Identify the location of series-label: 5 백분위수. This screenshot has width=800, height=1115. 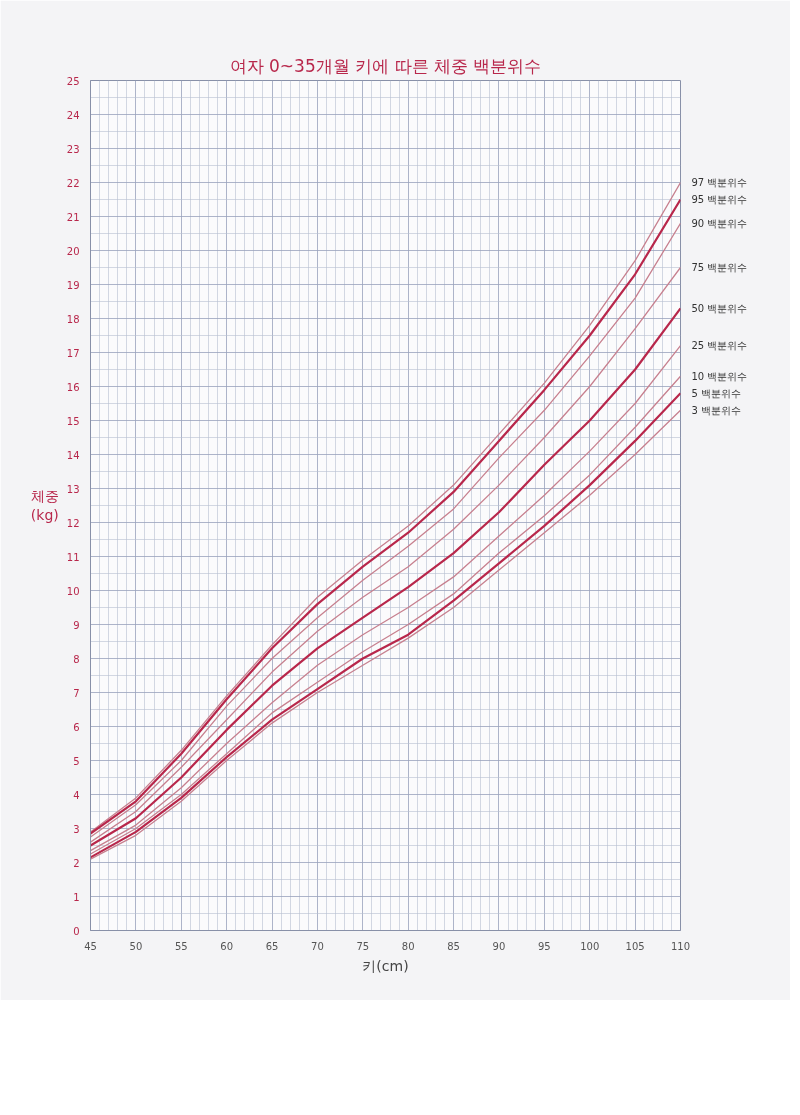
(716, 393).